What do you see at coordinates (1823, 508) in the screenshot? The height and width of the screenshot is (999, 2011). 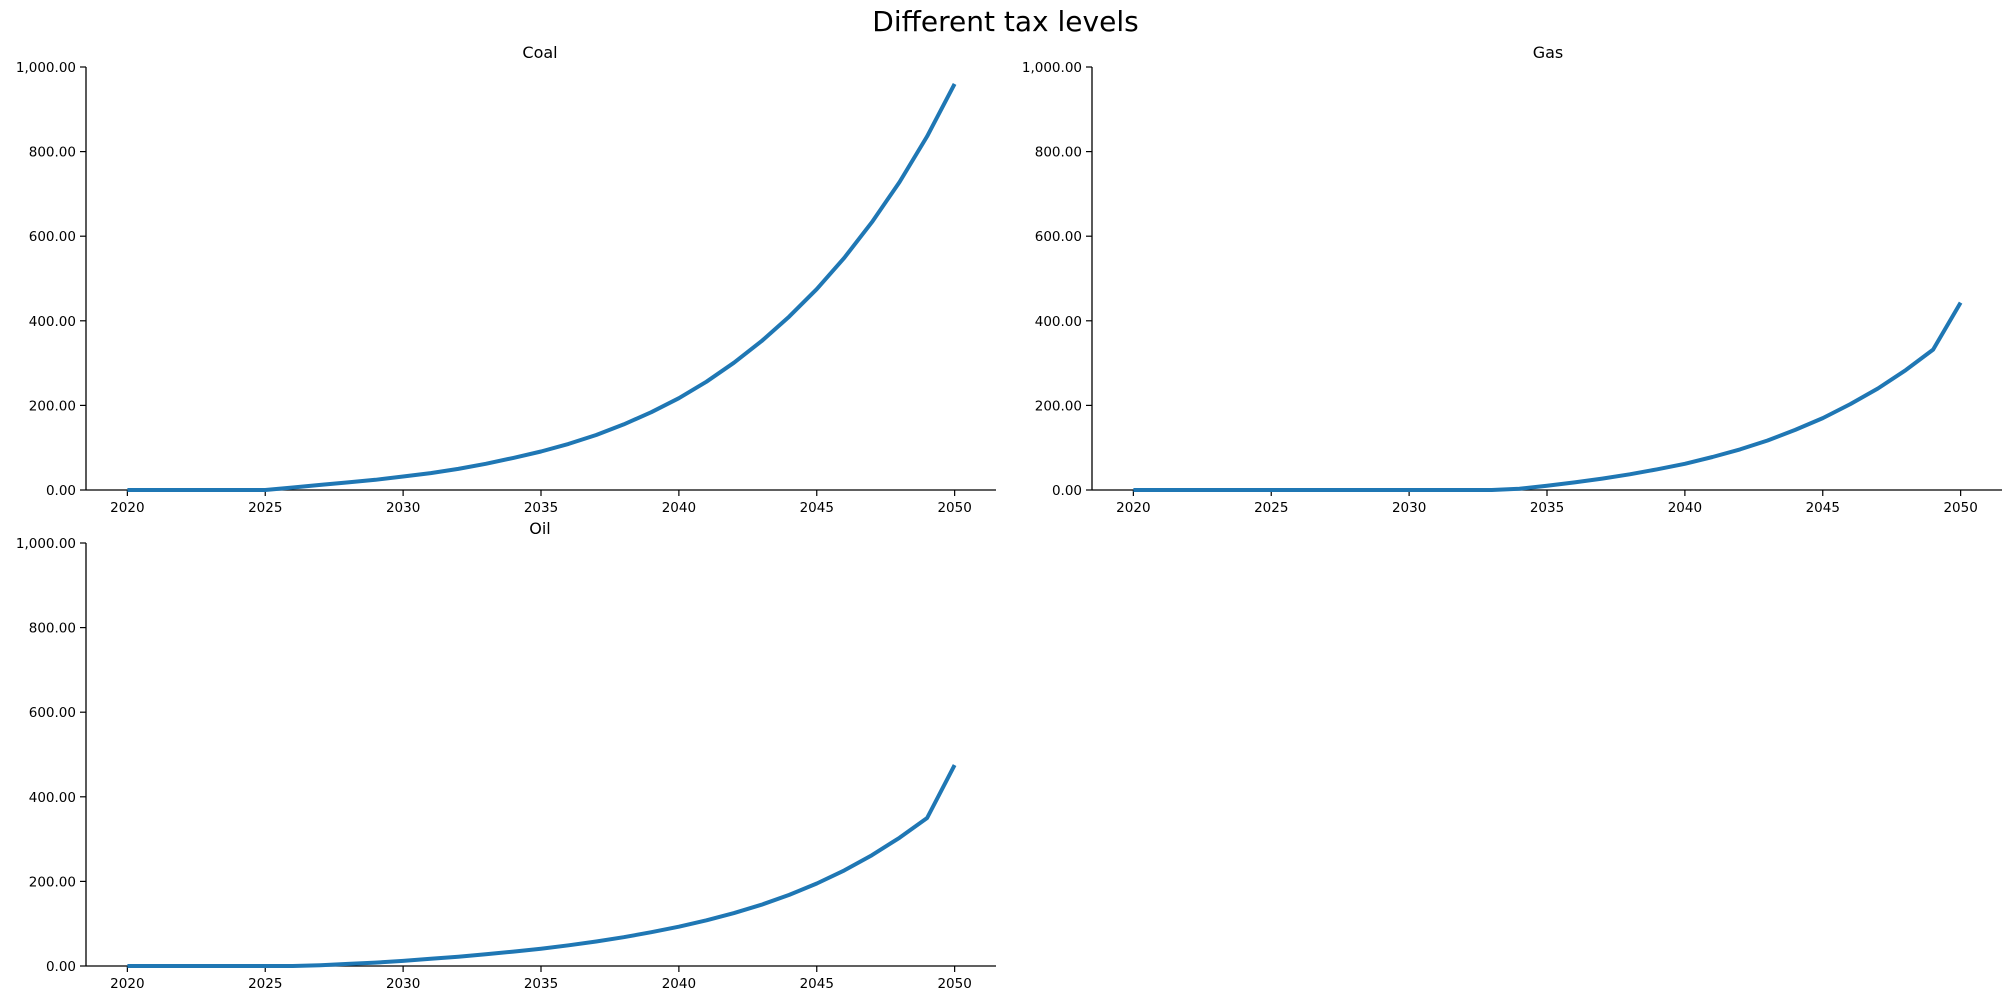 I see `x-tick-label-gas: 2045` at bounding box center [1823, 508].